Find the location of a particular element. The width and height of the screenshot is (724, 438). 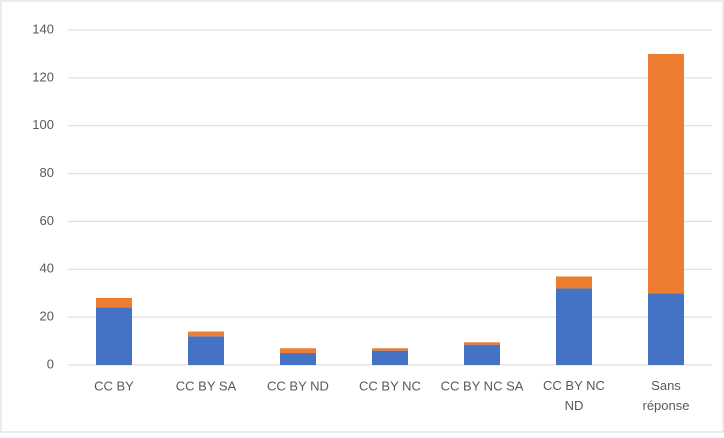

y-tick-label: 120 is located at coordinates (43, 76).